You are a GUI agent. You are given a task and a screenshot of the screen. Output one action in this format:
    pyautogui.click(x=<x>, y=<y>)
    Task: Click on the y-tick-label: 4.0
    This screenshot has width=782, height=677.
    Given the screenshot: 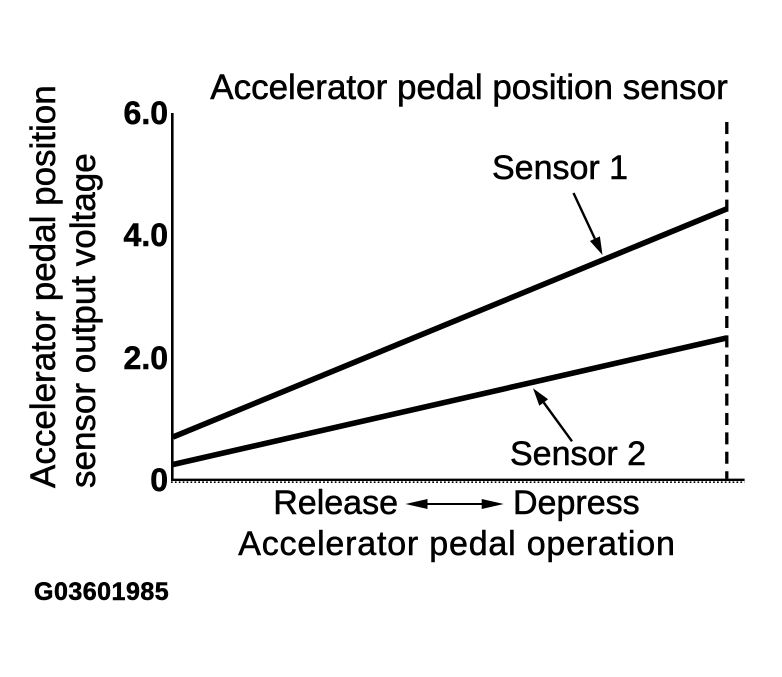 What is the action you would take?
    pyautogui.click(x=145, y=235)
    